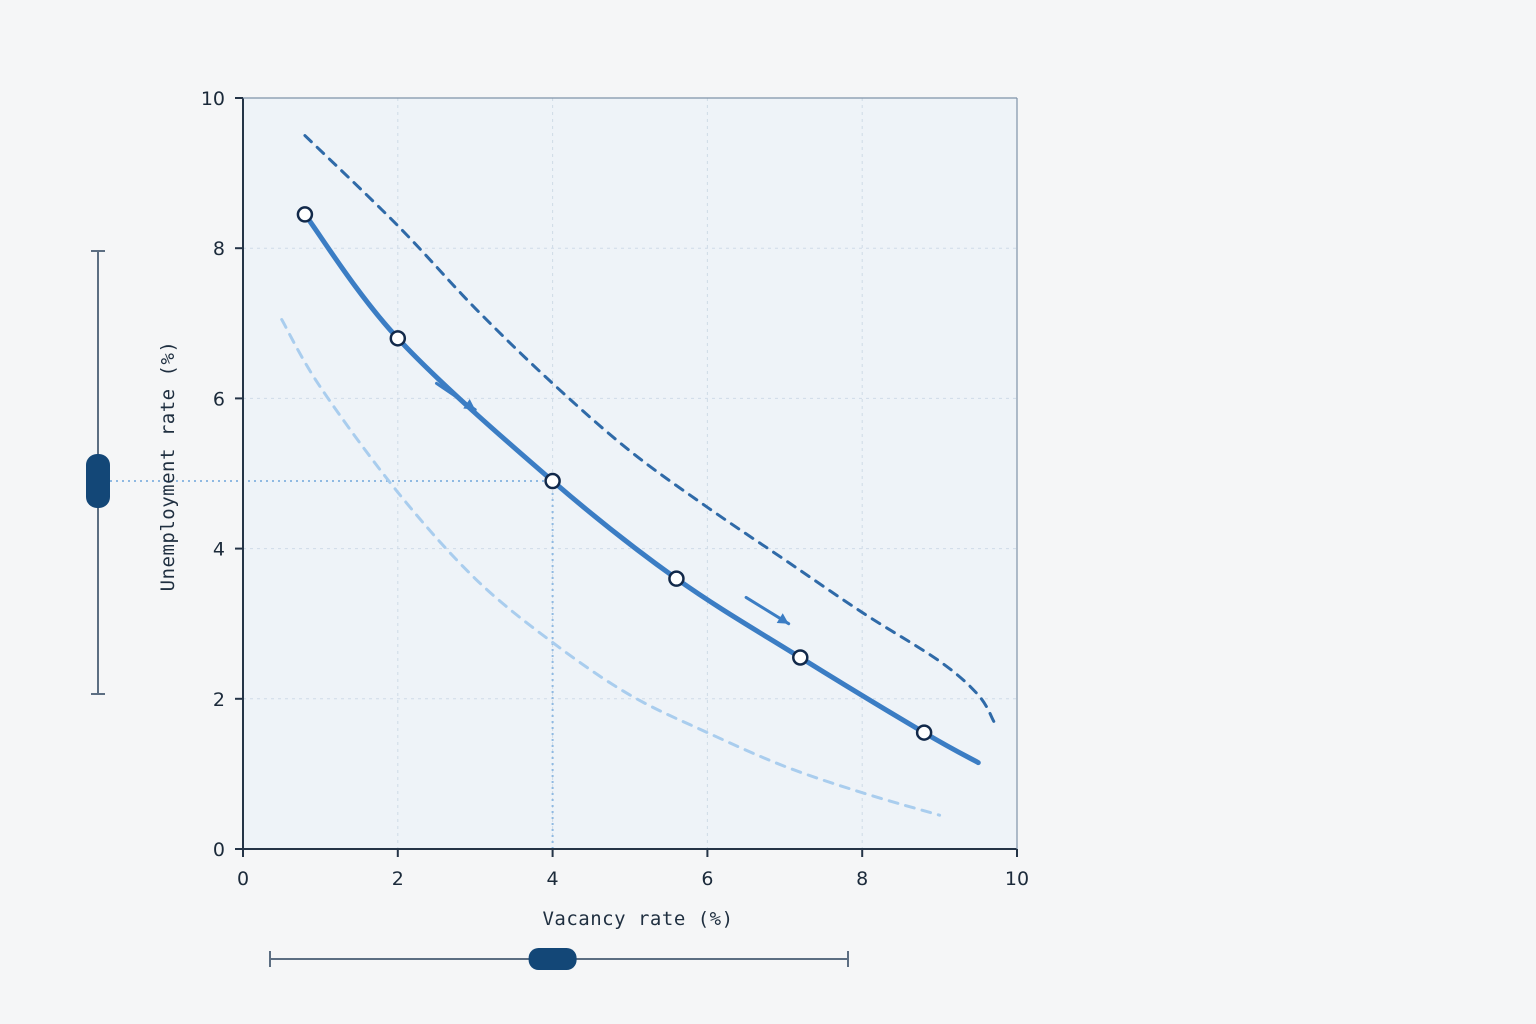 Image resolution: width=1536 pixels, height=1024 pixels. Describe the element at coordinates (219, 850) in the screenshot. I see `y-tick-label: 0` at that location.